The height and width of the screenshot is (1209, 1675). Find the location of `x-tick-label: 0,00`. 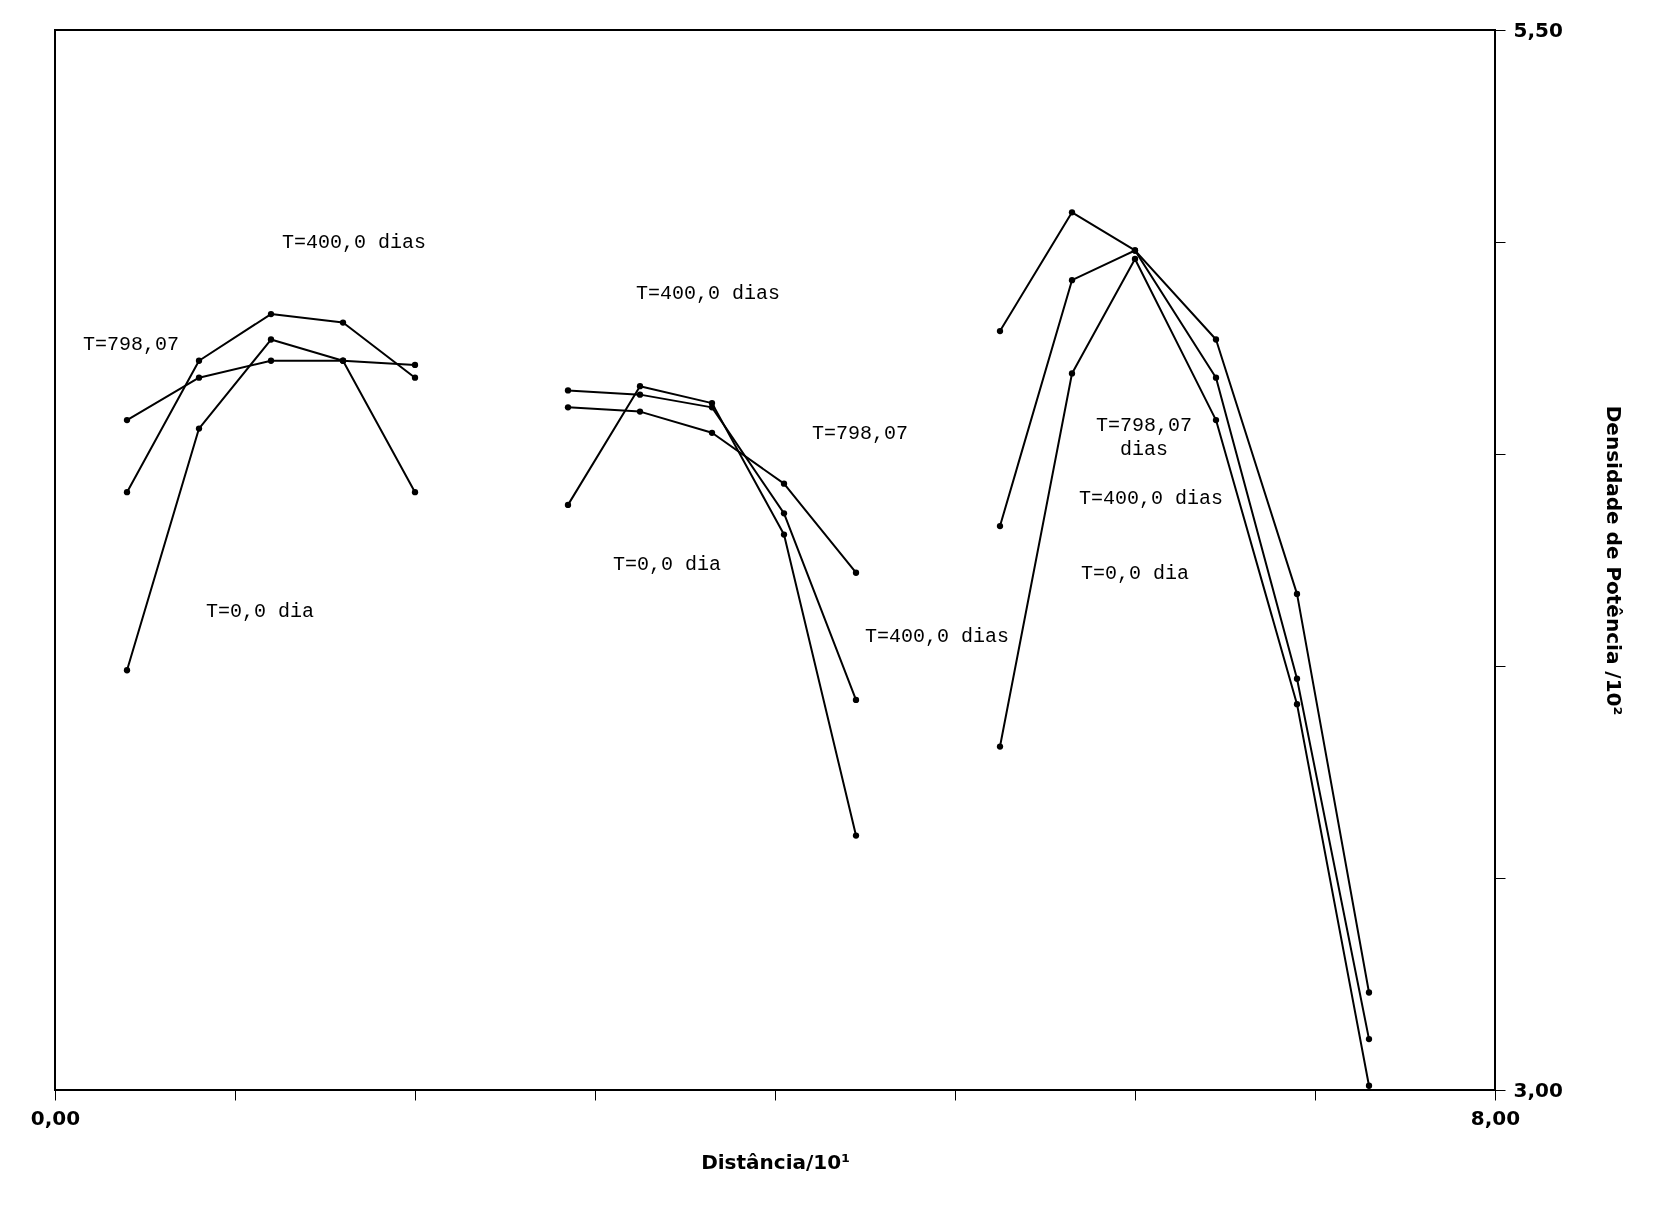

x-tick-label: 0,00 is located at coordinates (55, 1117).